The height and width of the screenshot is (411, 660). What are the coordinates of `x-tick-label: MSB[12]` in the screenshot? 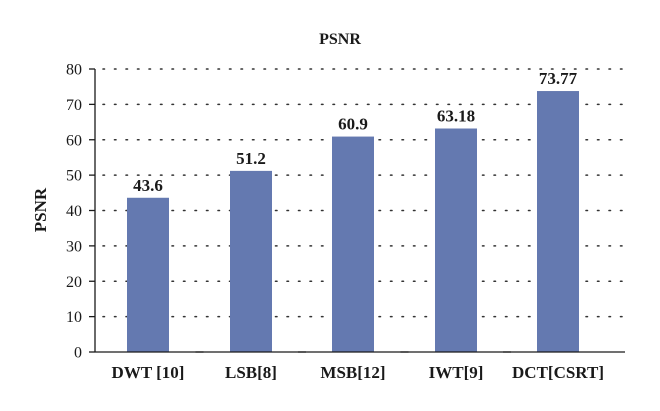 It's located at (352, 372).